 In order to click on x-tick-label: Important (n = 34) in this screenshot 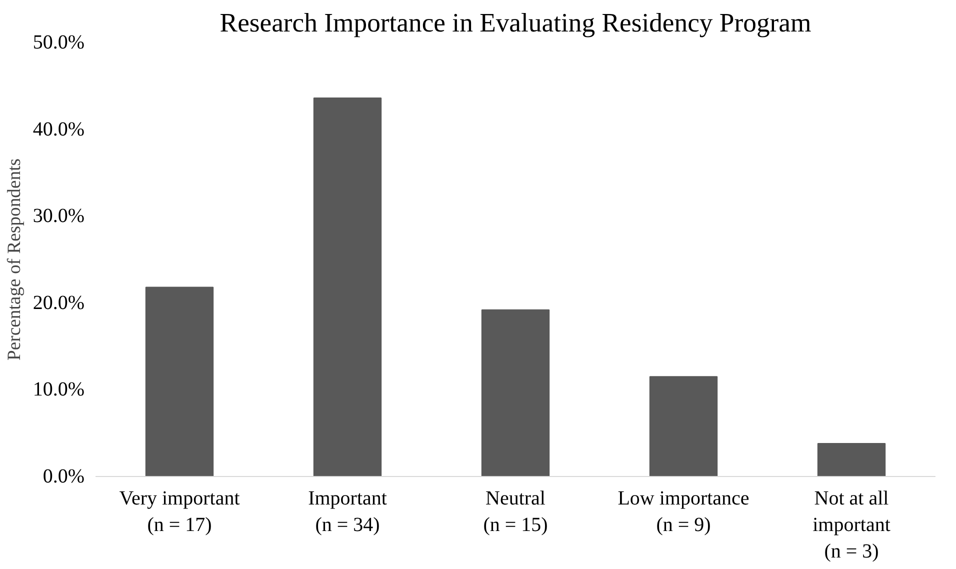, I will do `click(348, 512)`.